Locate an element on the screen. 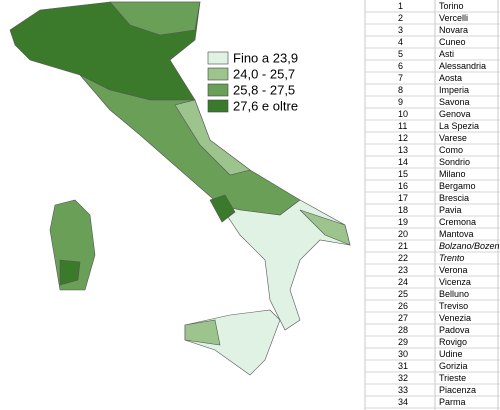 Image resolution: width=500 pixels, height=410 pixels. row-number: 23 is located at coordinates (403, 270).